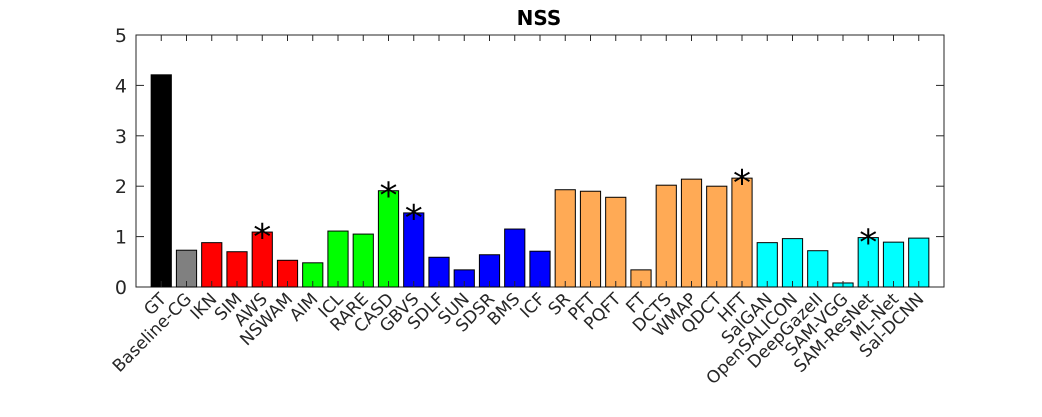  What do you see at coordinates (389, 196) in the screenshot?
I see `significance-star-casd: *` at bounding box center [389, 196].